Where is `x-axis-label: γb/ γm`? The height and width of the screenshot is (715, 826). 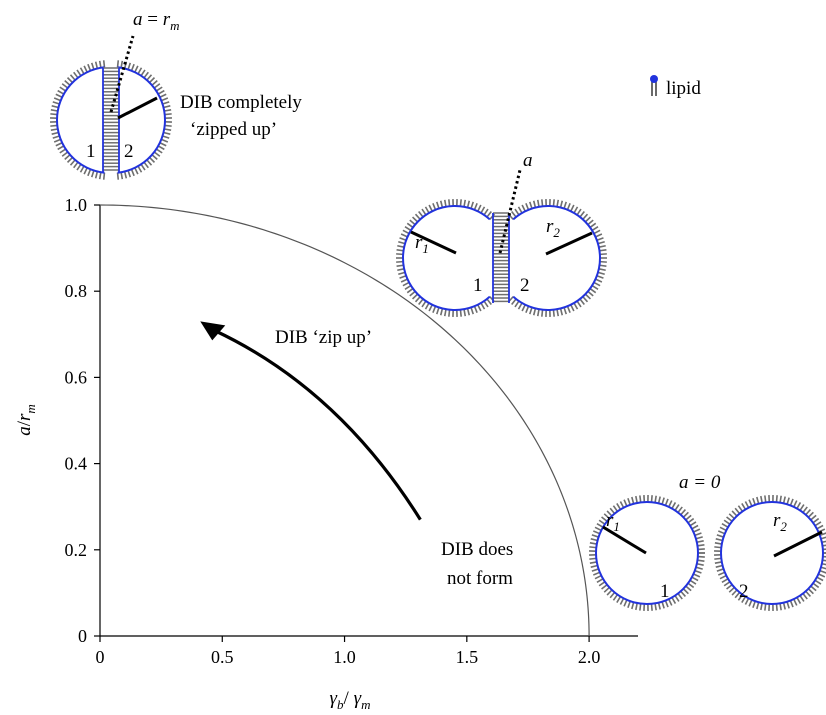
x-axis-label: γb/ γm is located at coordinates (350, 700).